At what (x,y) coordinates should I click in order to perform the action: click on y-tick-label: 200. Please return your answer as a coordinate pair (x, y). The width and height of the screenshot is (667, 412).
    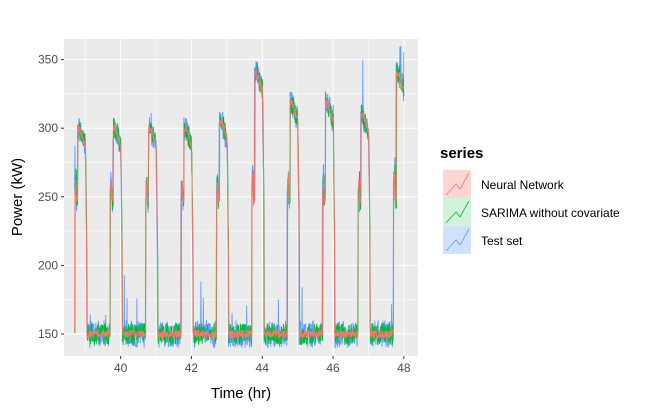
    Looking at the image, I should click on (48, 265).